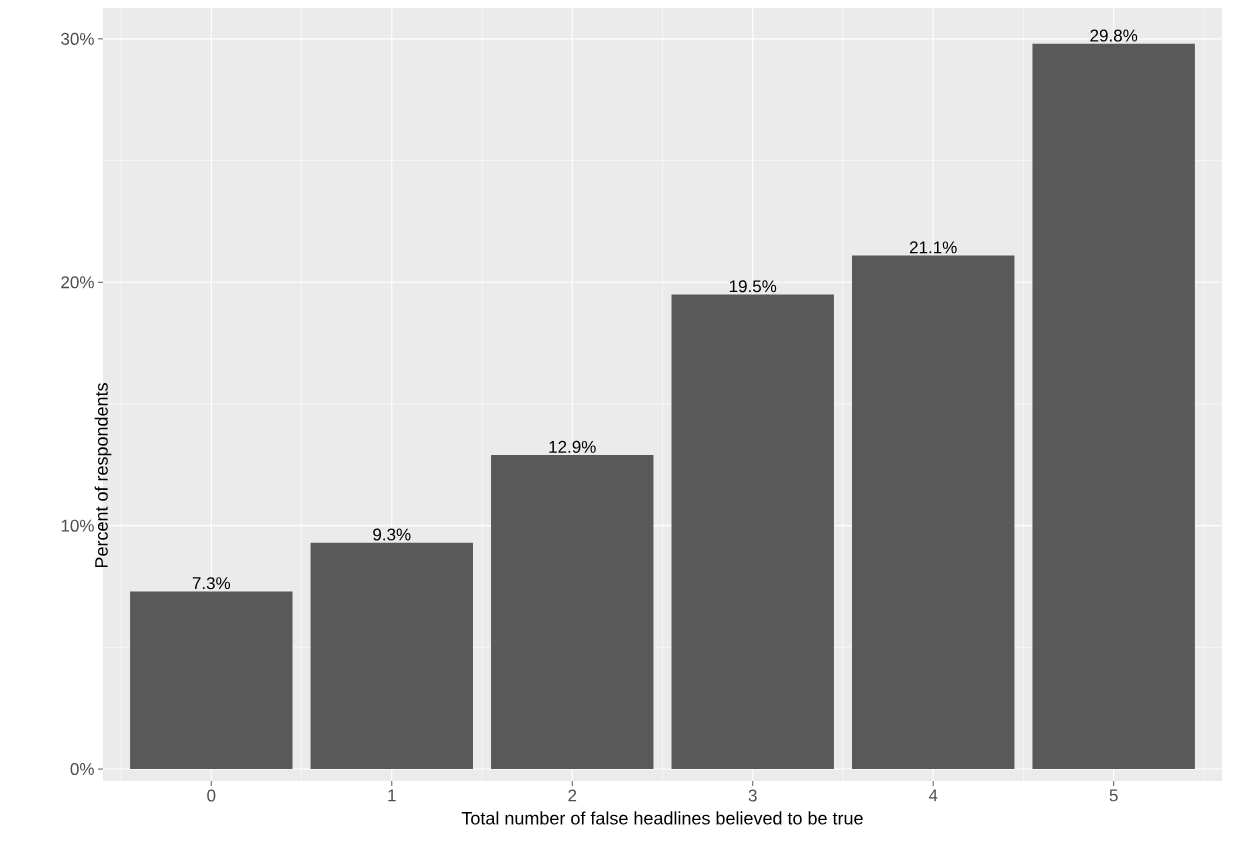 The height and width of the screenshot is (867, 1243). I want to click on data-label: 19.5%, so click(753, 286).